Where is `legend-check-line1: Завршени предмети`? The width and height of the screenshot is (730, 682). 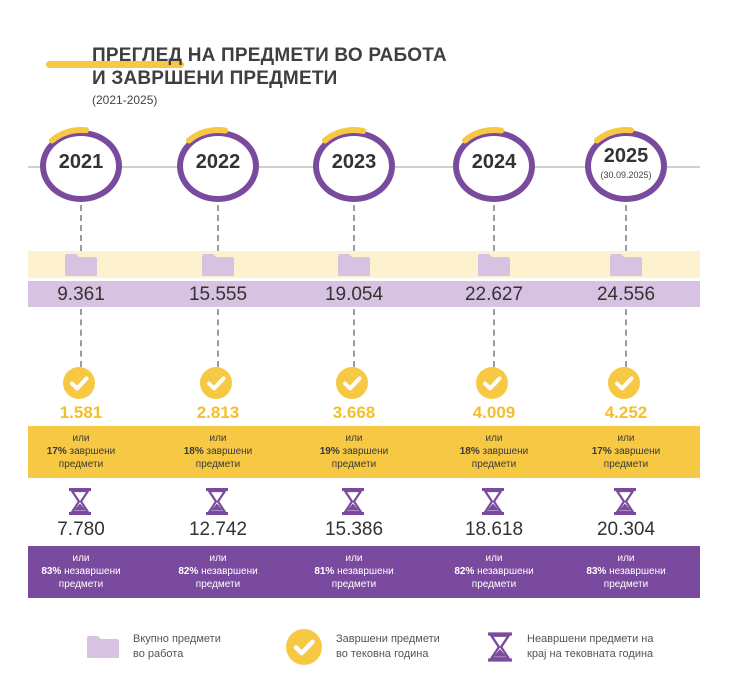 legend-check-line1: Завршени предмети is located at coordinates (388, 639).